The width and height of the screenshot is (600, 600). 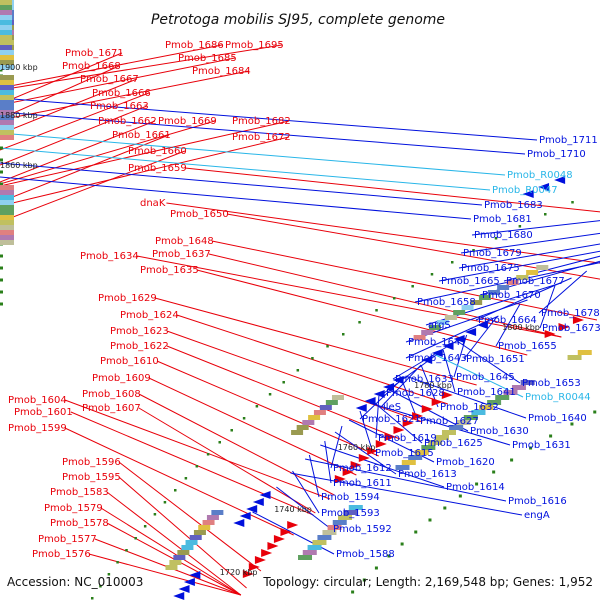 I want to click on forward-gene-label: Pmob_1622, so click(x=139, y=346).